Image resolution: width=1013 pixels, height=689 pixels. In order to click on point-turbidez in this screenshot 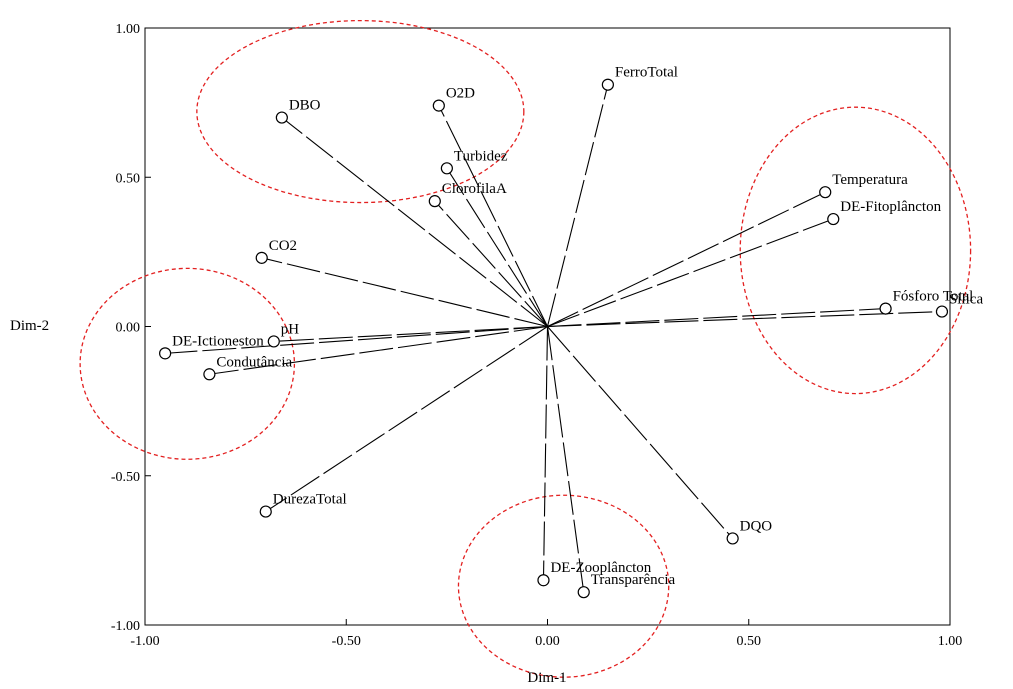, I will do `click(446, 168)`.